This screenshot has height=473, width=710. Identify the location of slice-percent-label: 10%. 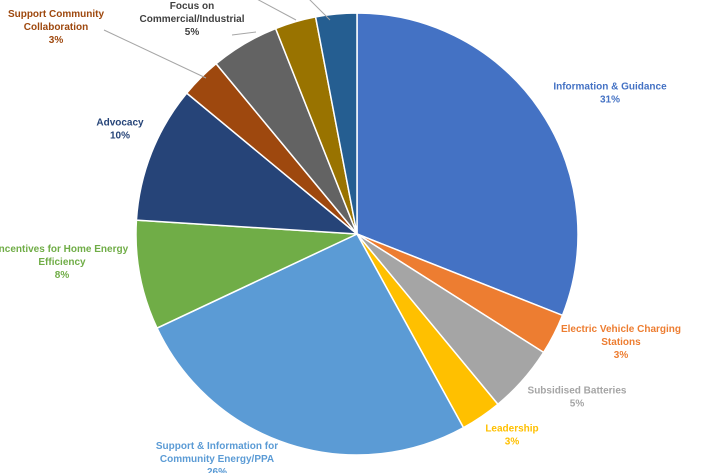
(120, 136).